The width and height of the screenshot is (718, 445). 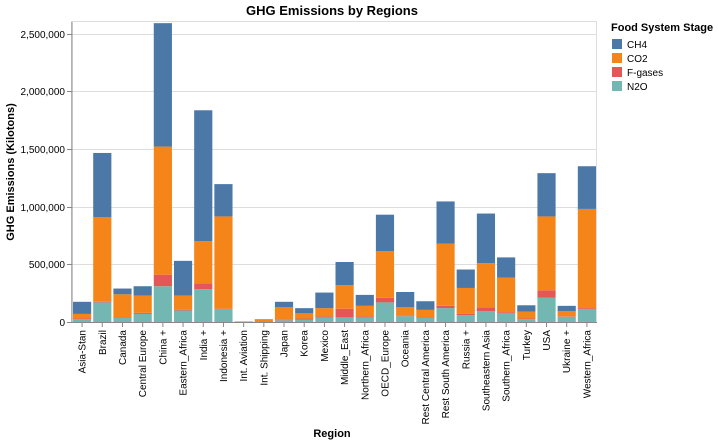 I want to click on y-tick-label: 500,000, so click(x=47, y=265).